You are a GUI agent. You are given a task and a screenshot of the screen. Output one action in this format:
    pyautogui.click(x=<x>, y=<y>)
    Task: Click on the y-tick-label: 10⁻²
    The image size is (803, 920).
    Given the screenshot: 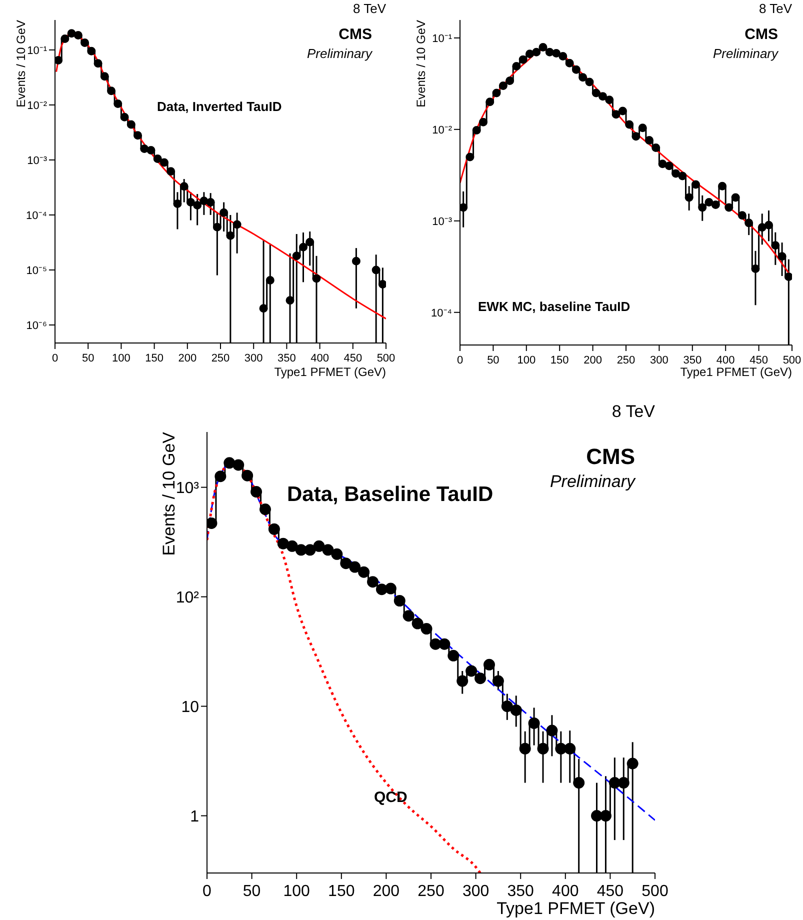 What is the action you would take?
    pyautogui.click(x=37, y=106)
    